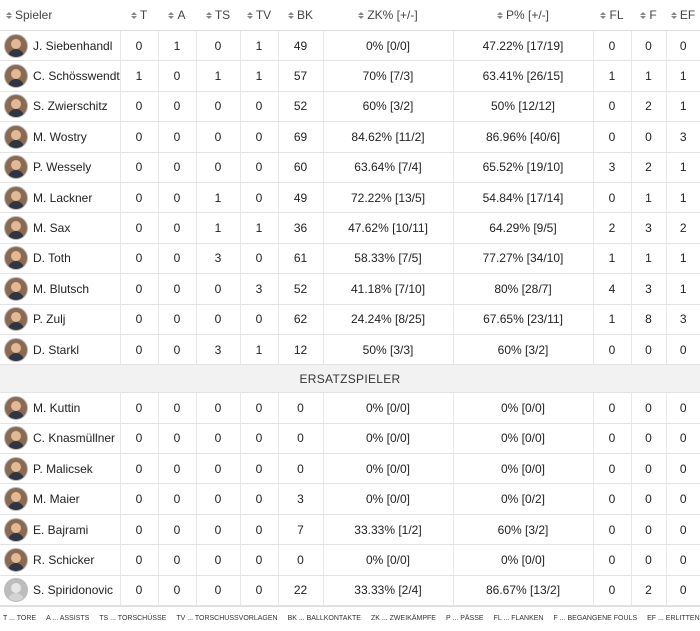  Describe the element at coordinates (60, 408) in the screenshot. I see `player-cell: M. Kuttin` at that location.